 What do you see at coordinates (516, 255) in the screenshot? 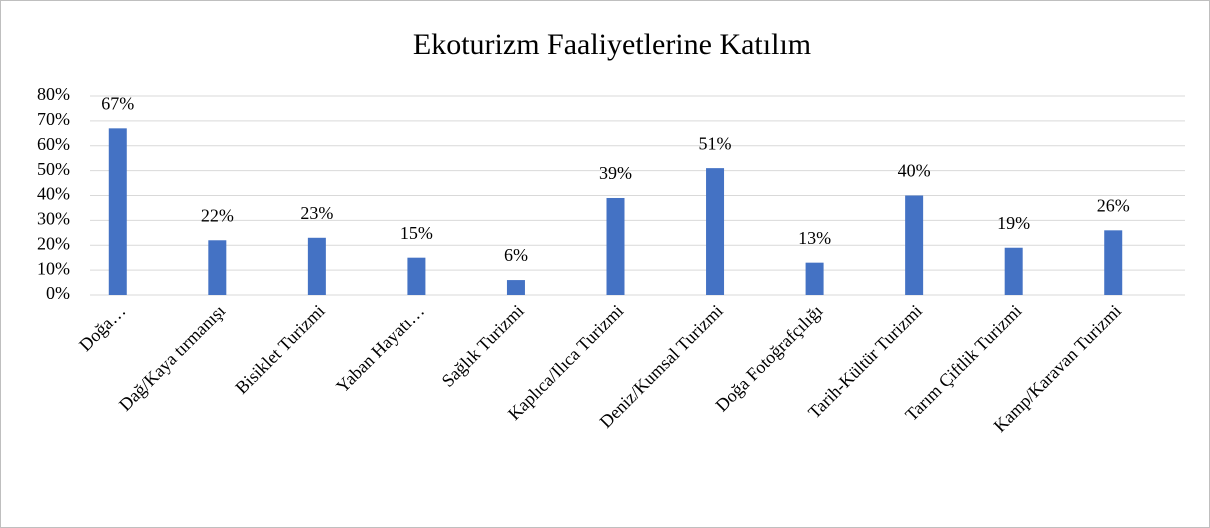
I see `data-label: 6%` at bounding box center [516, 255].